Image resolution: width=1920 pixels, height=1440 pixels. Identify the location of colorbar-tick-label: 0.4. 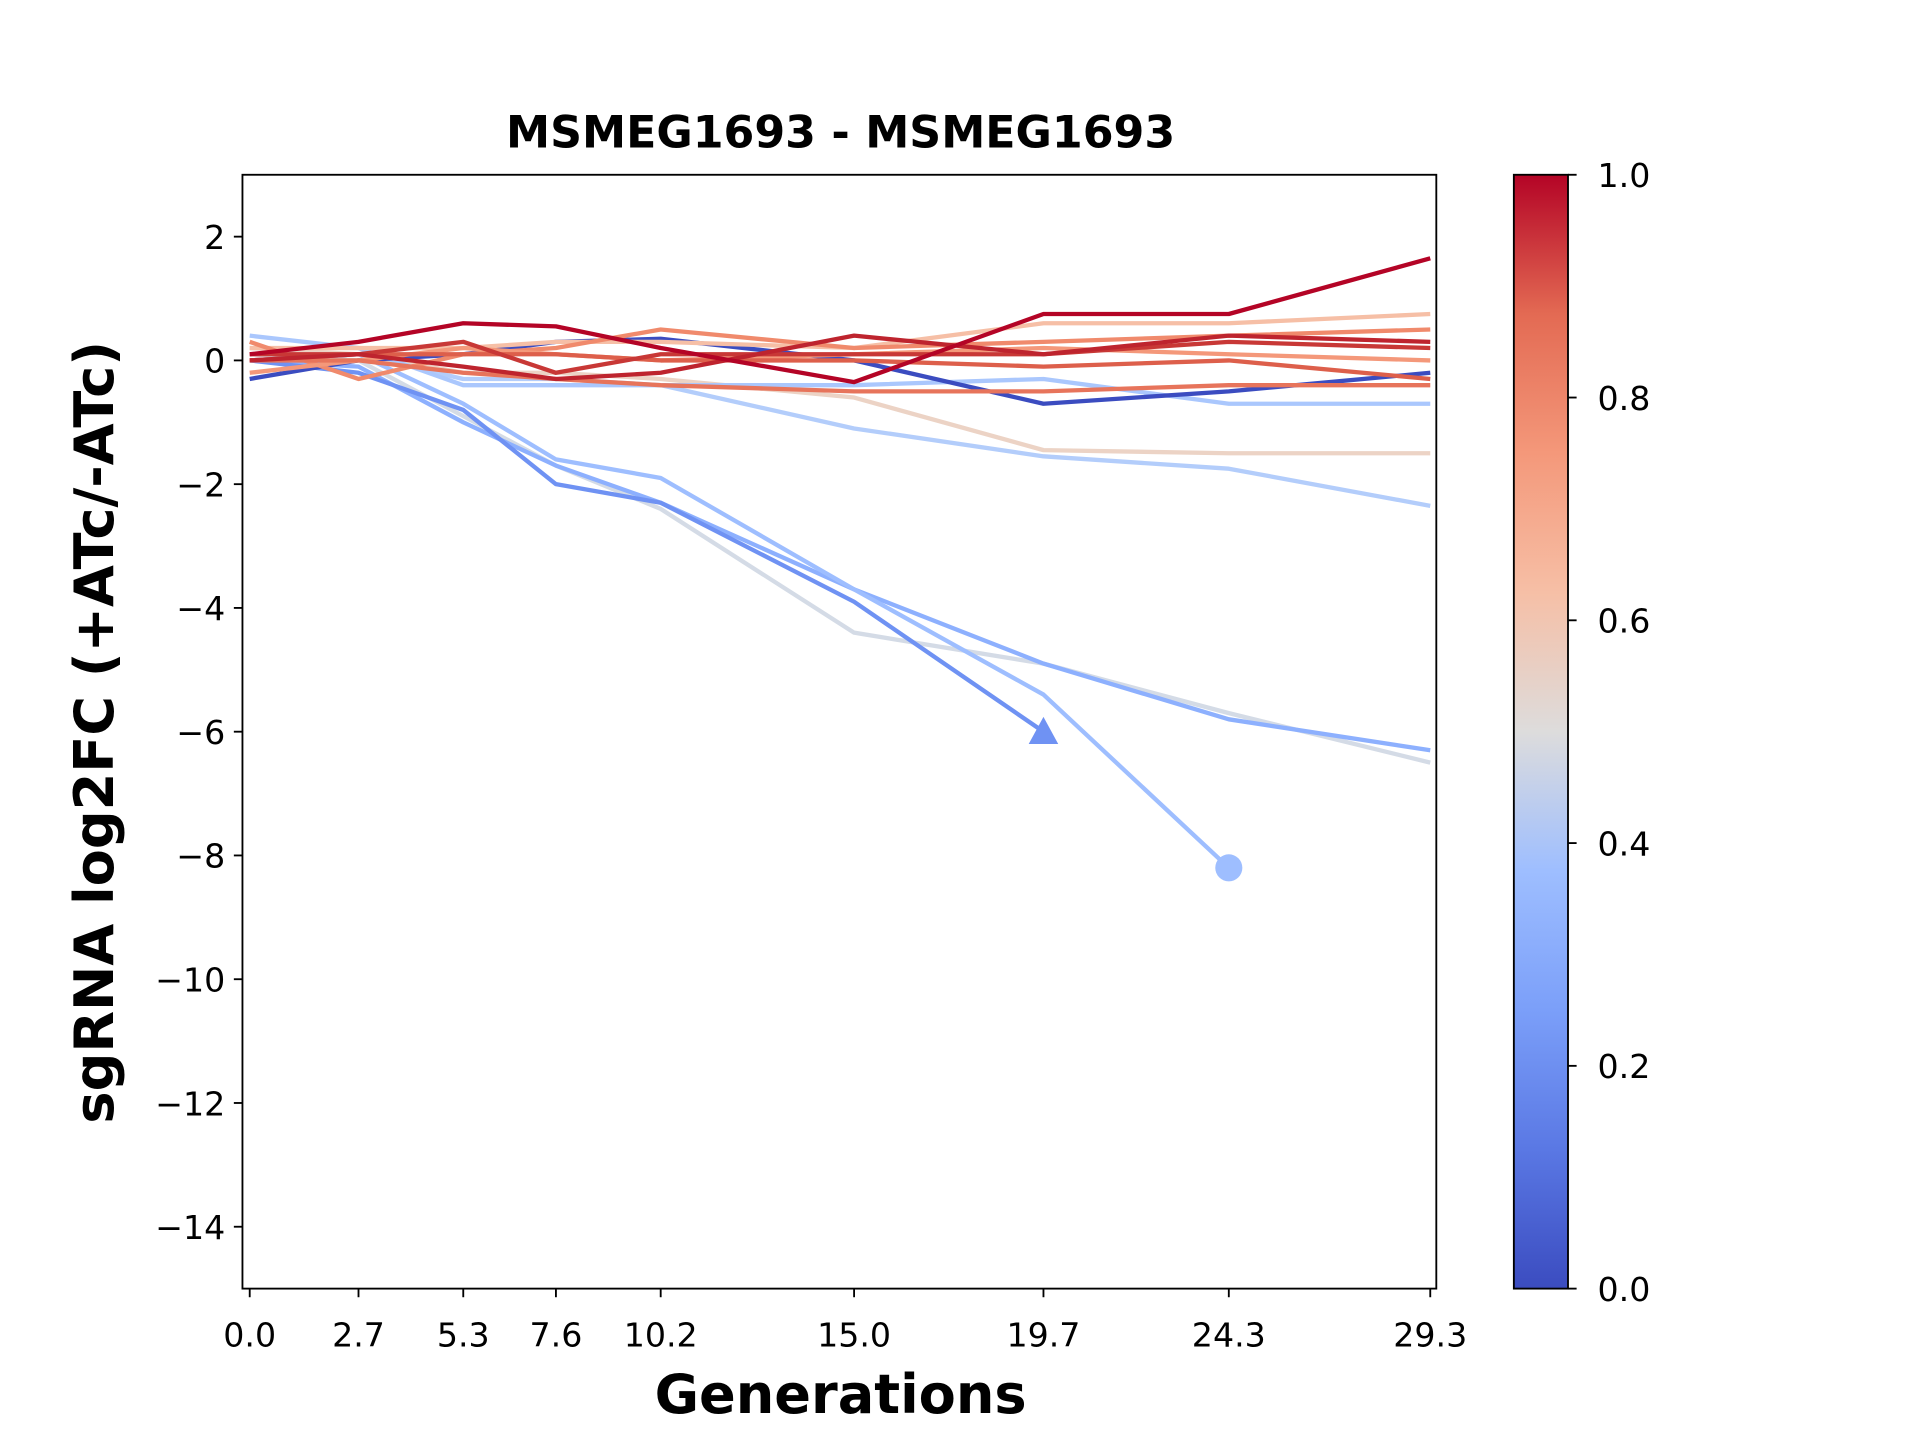
(1624, 843).